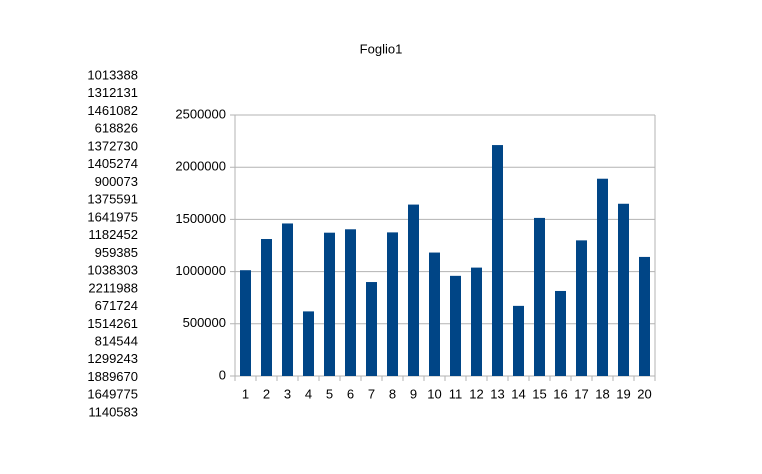 The image size is (762, 474). Describe the element at coordinates (200, 270) in the screenshot. I see `y-tick-label: 1000000` at that location.